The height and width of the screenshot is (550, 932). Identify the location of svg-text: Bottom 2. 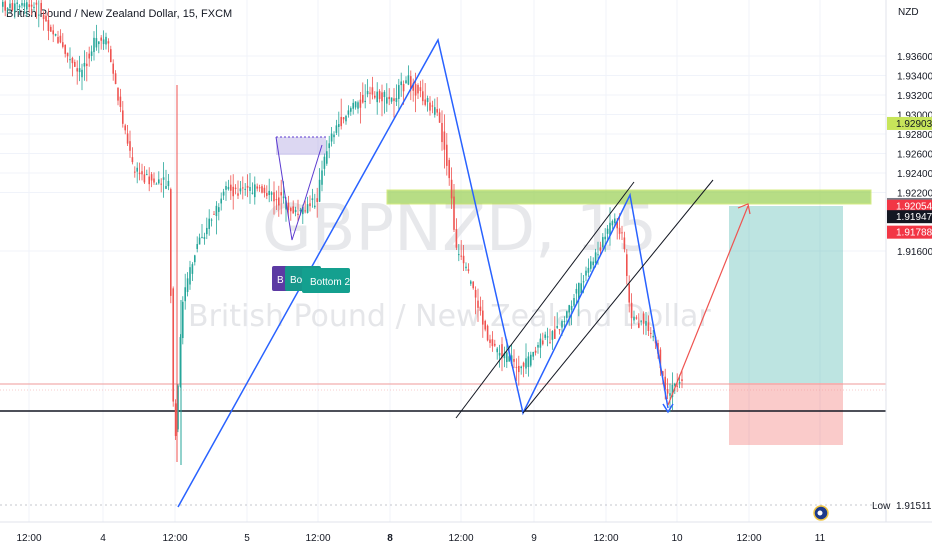
(330, 282).